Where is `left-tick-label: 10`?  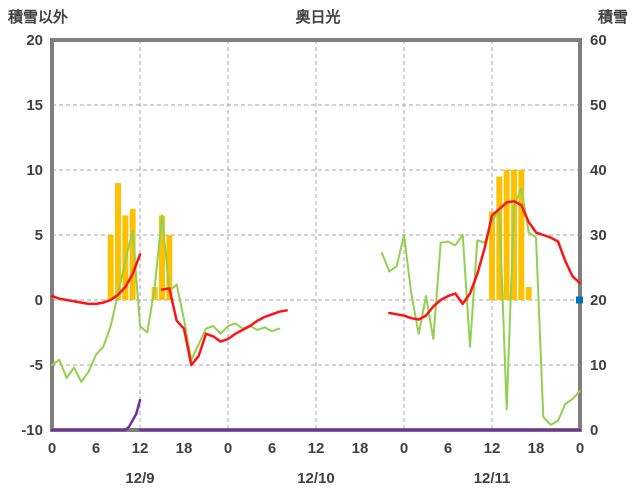 left-tick-label: 10 is located at coordinates (34, 170).